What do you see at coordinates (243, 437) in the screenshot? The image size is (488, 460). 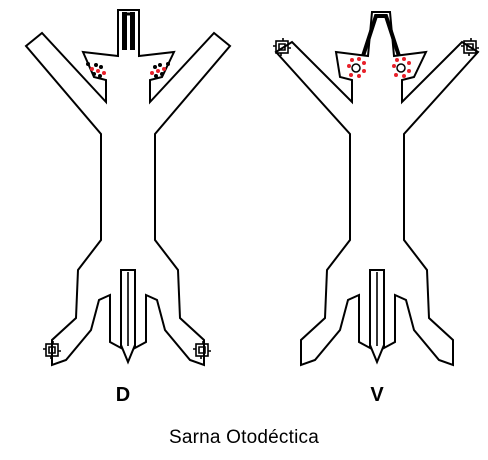 I see `figure-caption: Sarna Otodéctica` at bounding box center [243, 437].